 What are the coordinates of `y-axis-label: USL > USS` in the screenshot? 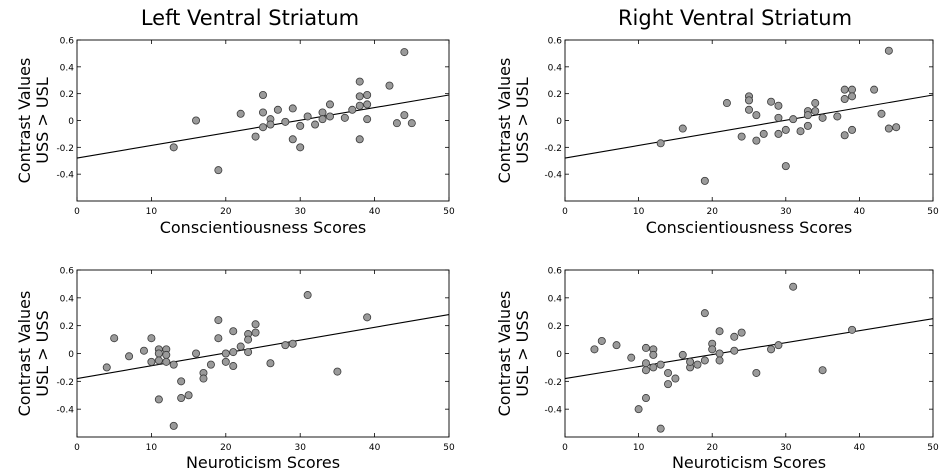 It's located at (42, 353).